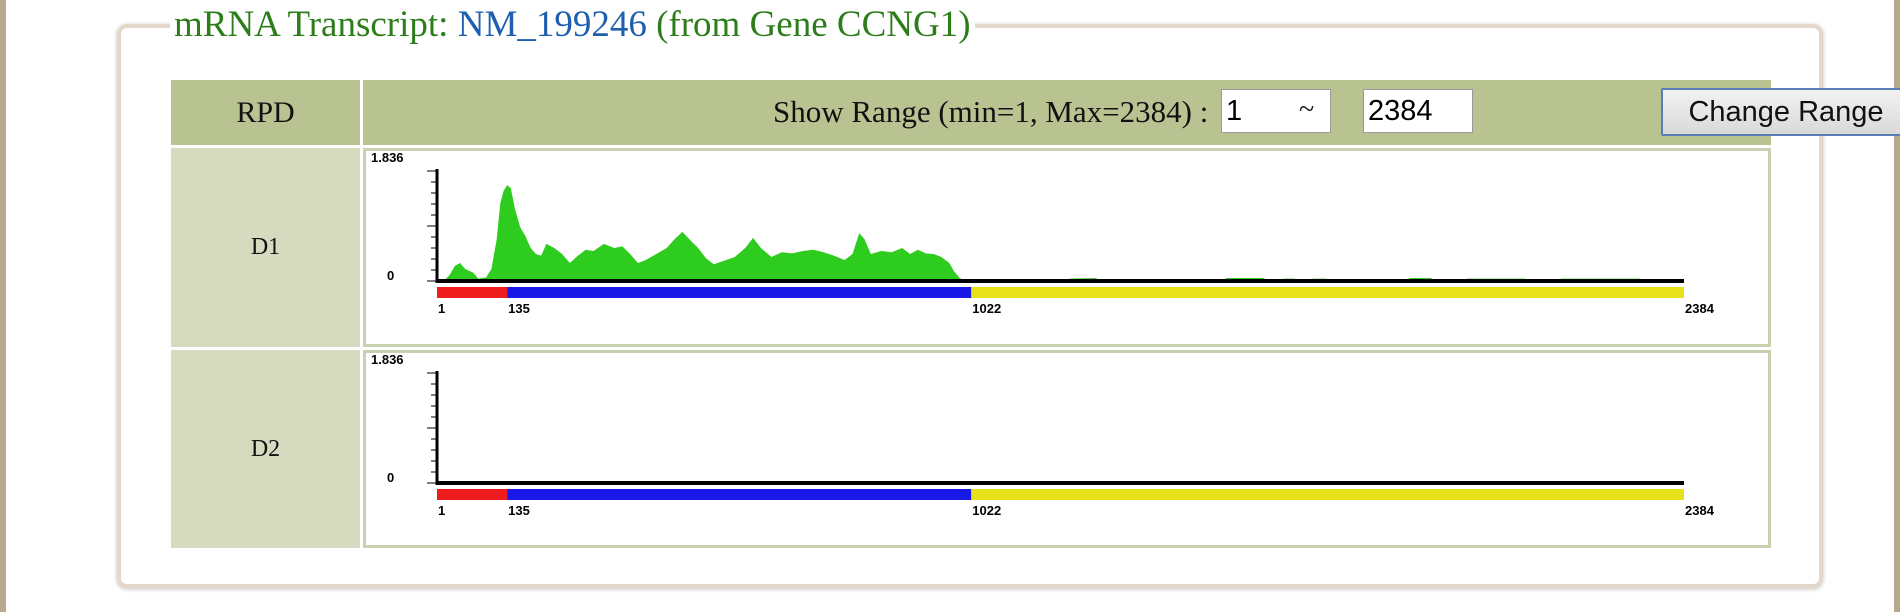  What do you see at coordinates (265, 449) in the screenshot?
I see `row-label-d2: D2` at bounding box center [265, 449].